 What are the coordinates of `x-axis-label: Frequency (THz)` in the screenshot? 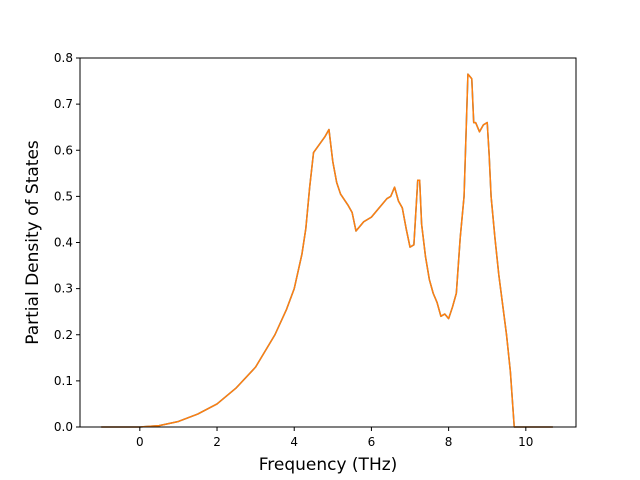 It's located at (328, 465).